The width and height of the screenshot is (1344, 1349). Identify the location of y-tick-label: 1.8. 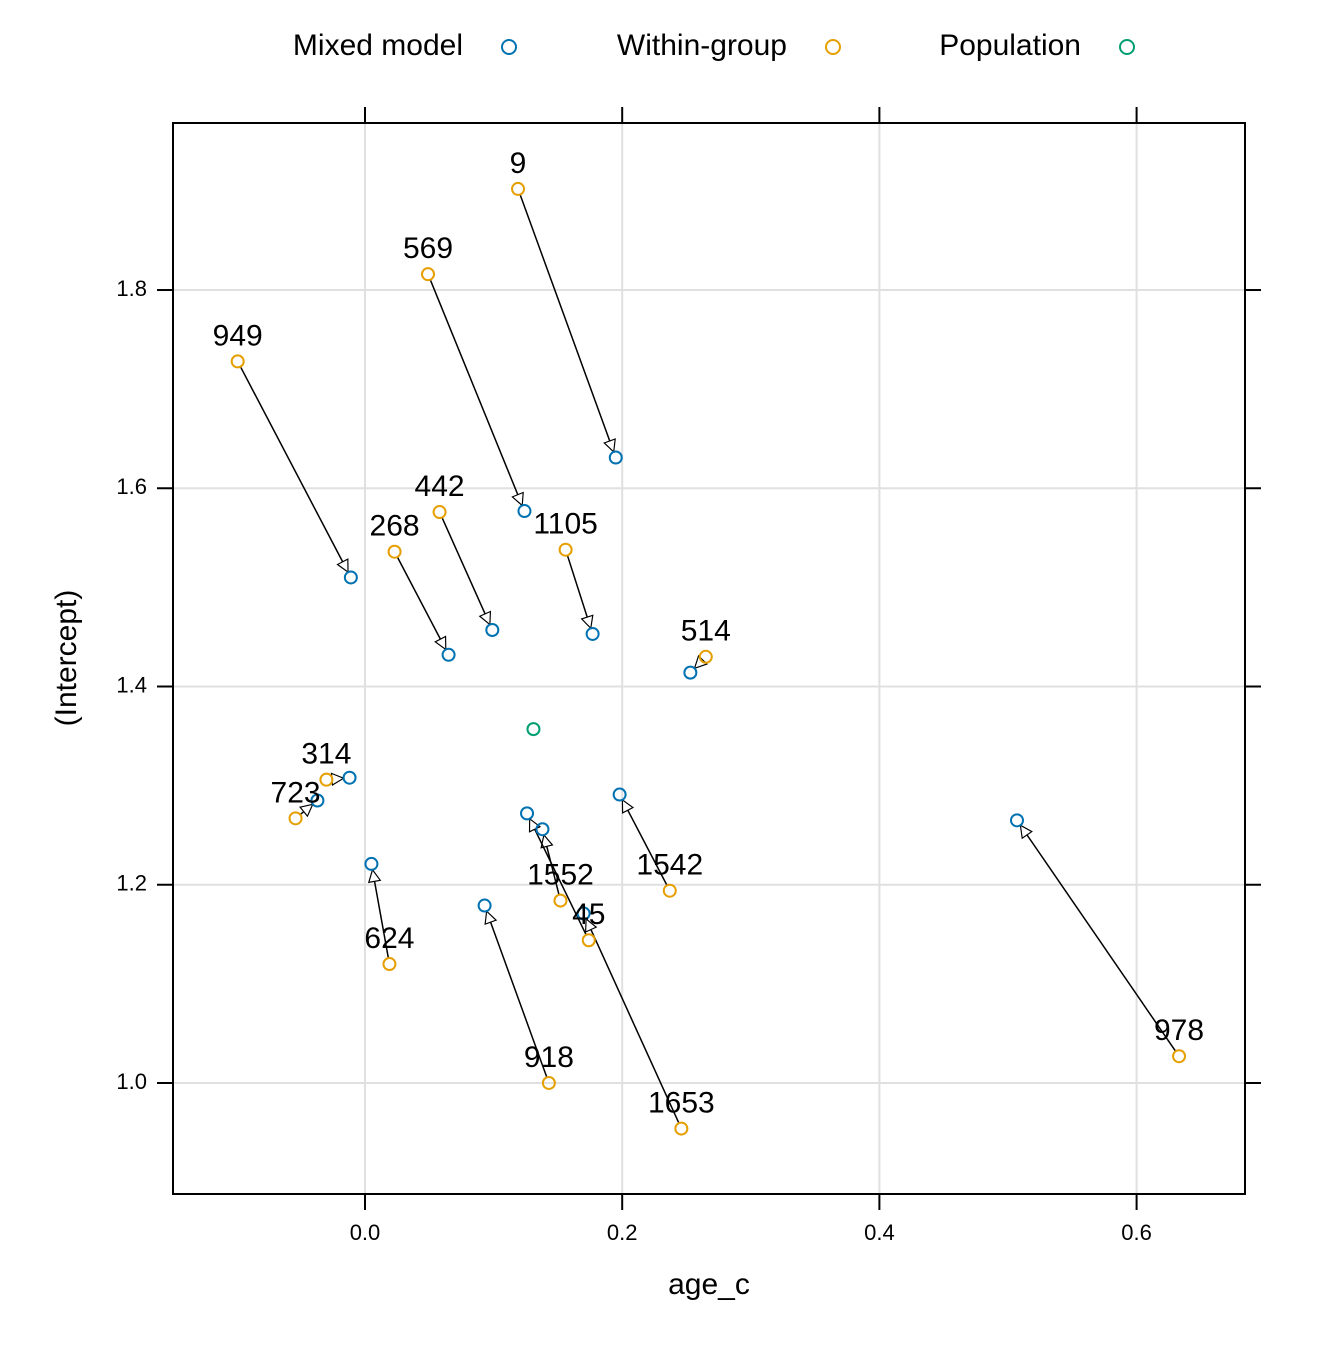
(131, 288).